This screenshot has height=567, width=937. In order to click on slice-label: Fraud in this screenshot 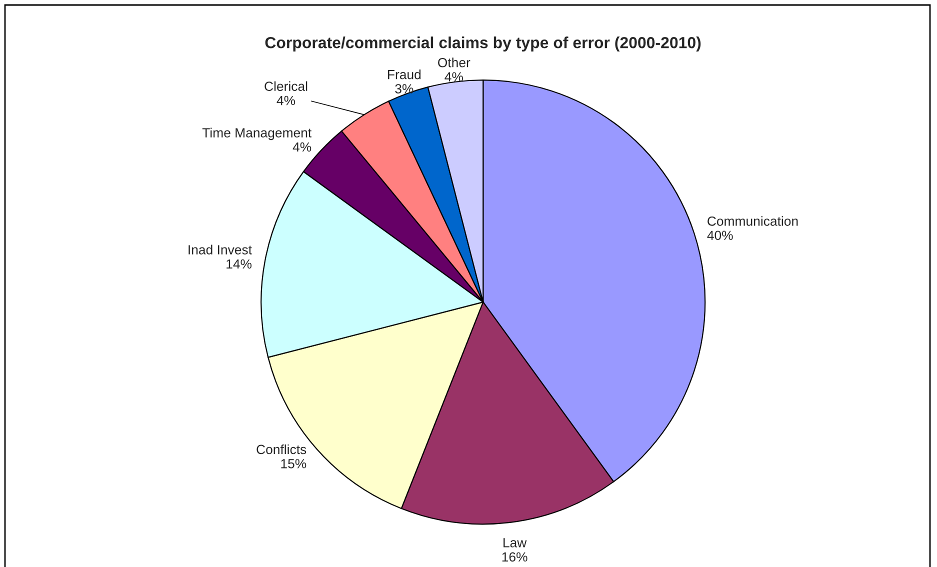, I will do `click(404, 75)`.